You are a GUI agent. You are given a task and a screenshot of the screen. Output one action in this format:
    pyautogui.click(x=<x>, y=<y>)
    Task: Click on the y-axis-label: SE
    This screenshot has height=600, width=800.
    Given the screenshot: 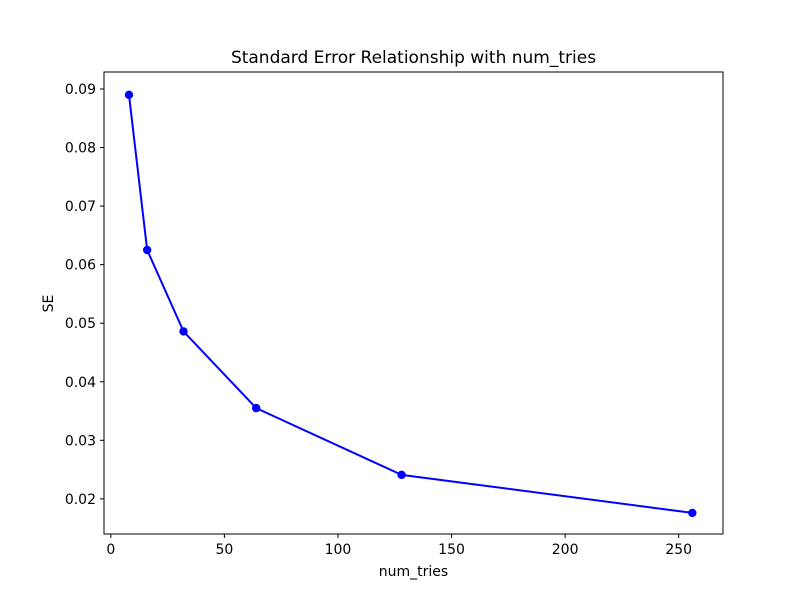 What is the action you would take?
    pyautogui.click(x=49, y=304)
    